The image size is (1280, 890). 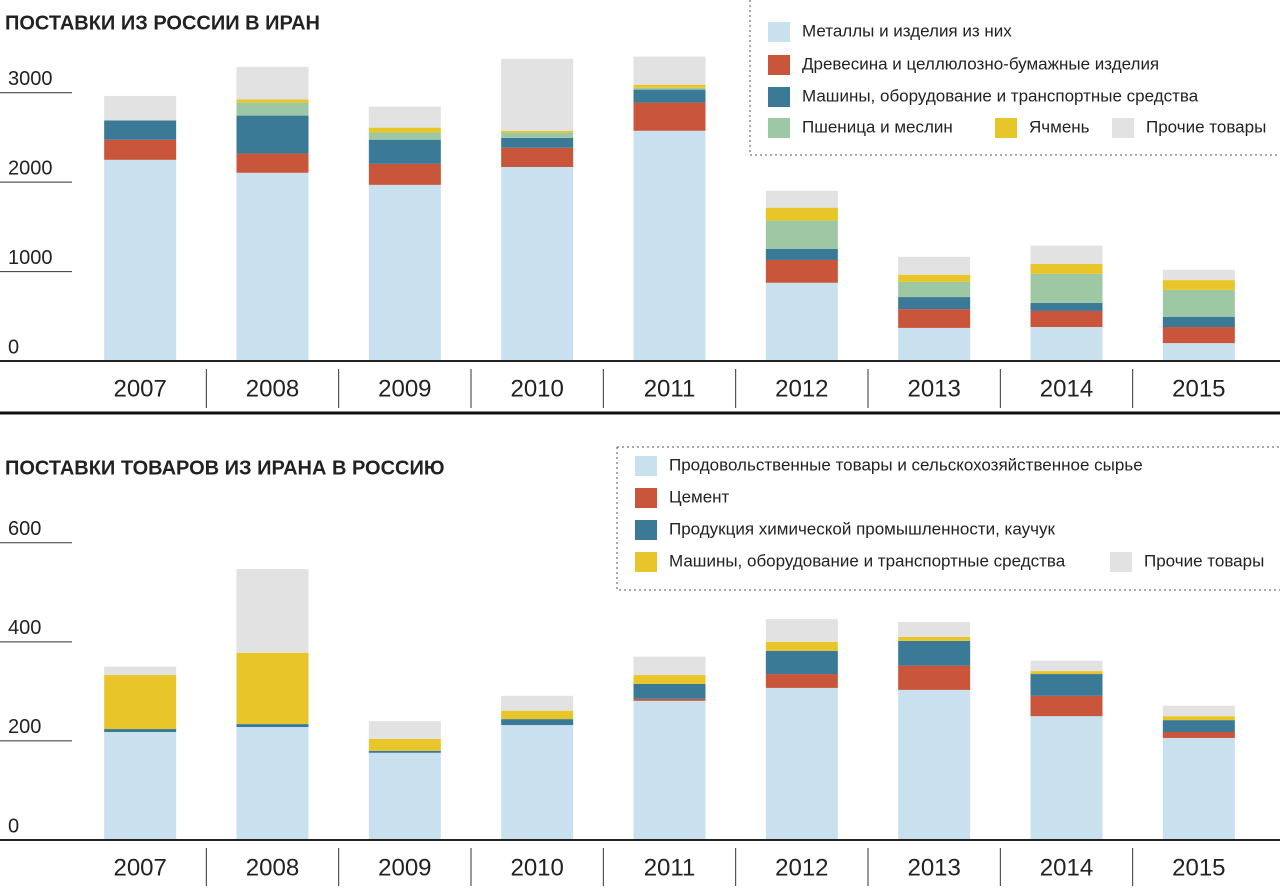 I want to click on x-tick-label: 2008, so click(x=272, y=867).